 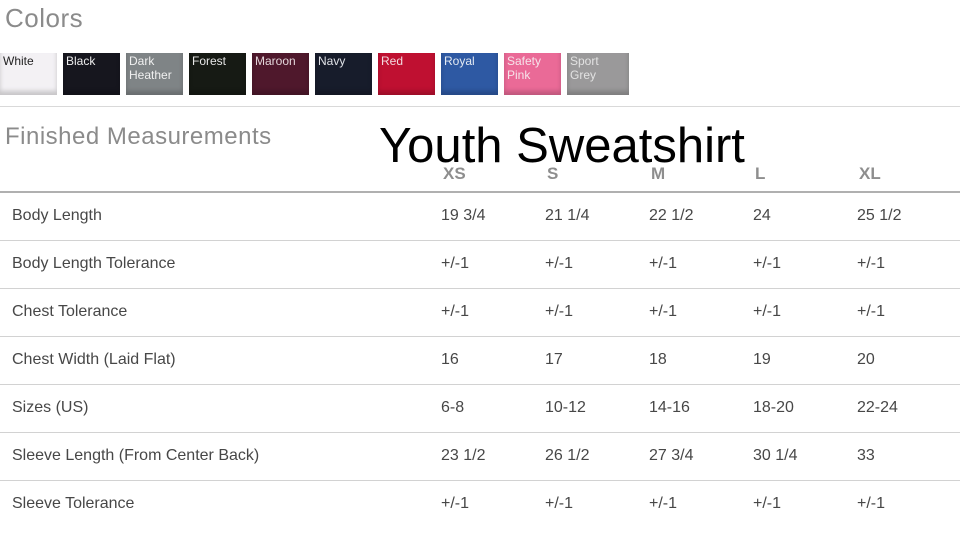 What do you see at coordinates (220, 264) in the screenshot?
I see `row-label: Body Length Tolerance` at bounding box center [220, 264].